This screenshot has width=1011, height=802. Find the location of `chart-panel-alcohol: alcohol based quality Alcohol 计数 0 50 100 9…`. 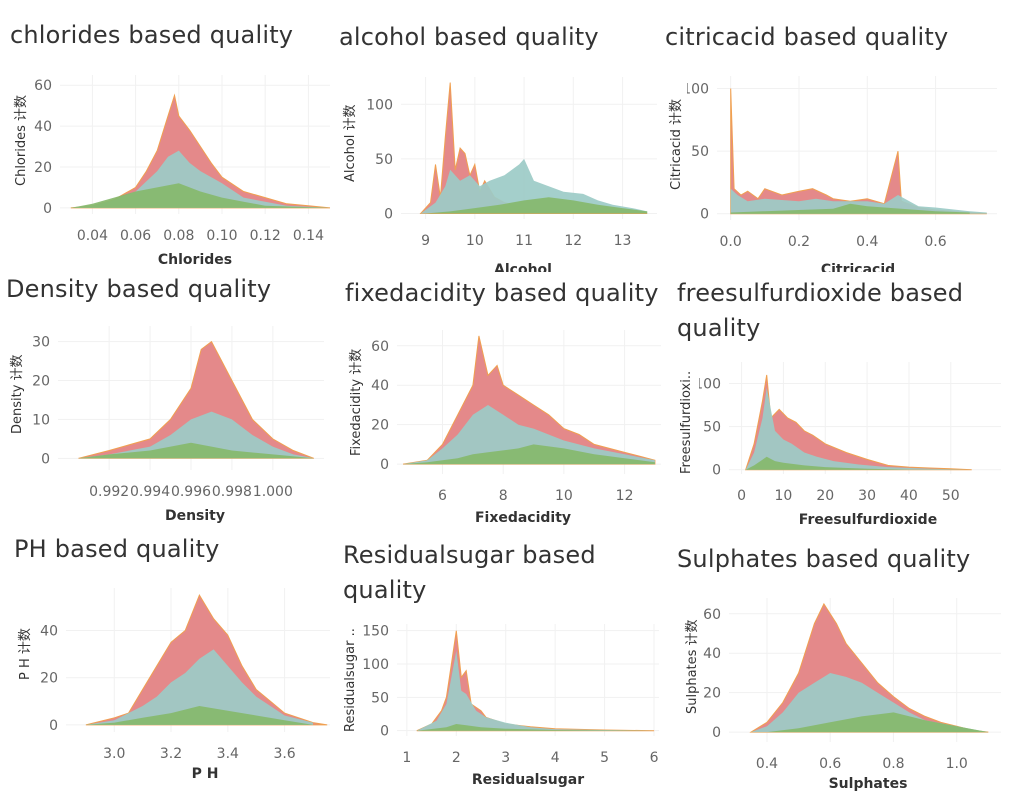

chart-panel-alcohol: alcohol based quality Alcohol 计数 0 50 100 9… is located at coordinates (498, 146).